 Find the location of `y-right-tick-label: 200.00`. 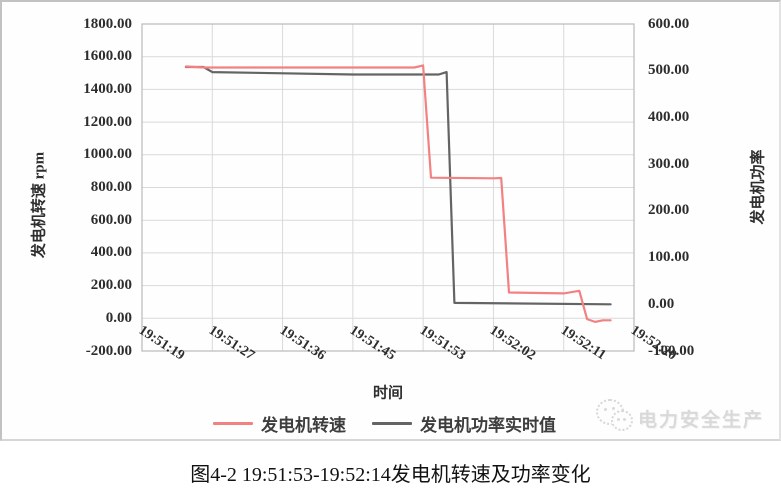

y-right-tick-label: 200.00 is located at coordinates (669, 210).